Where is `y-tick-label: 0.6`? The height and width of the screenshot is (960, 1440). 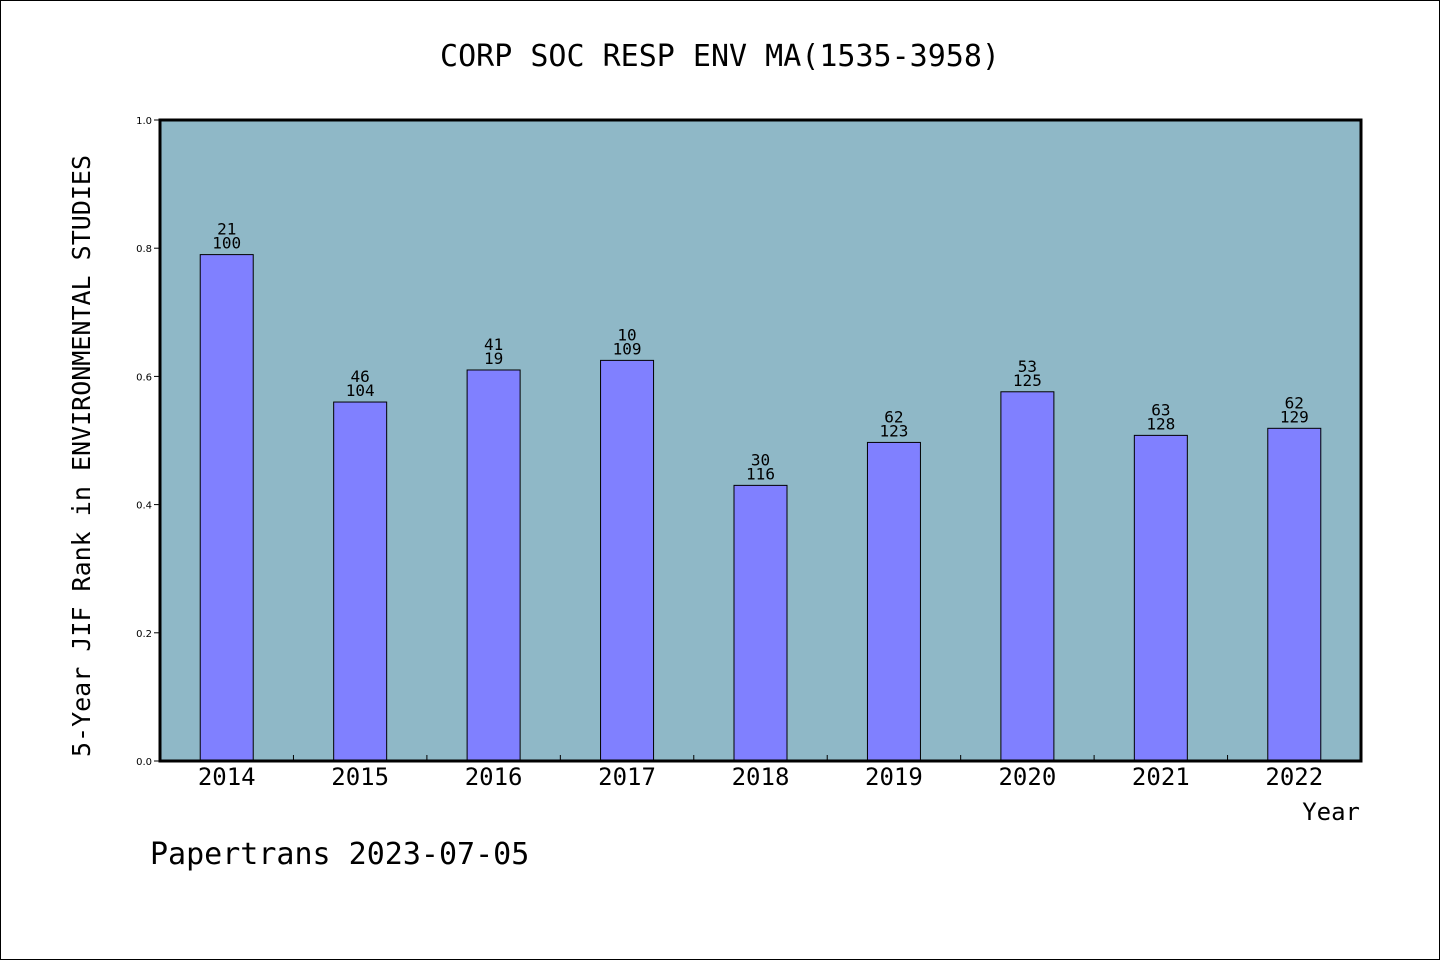 y-tick-label: 0.6 is located at coordinates (144, 377).